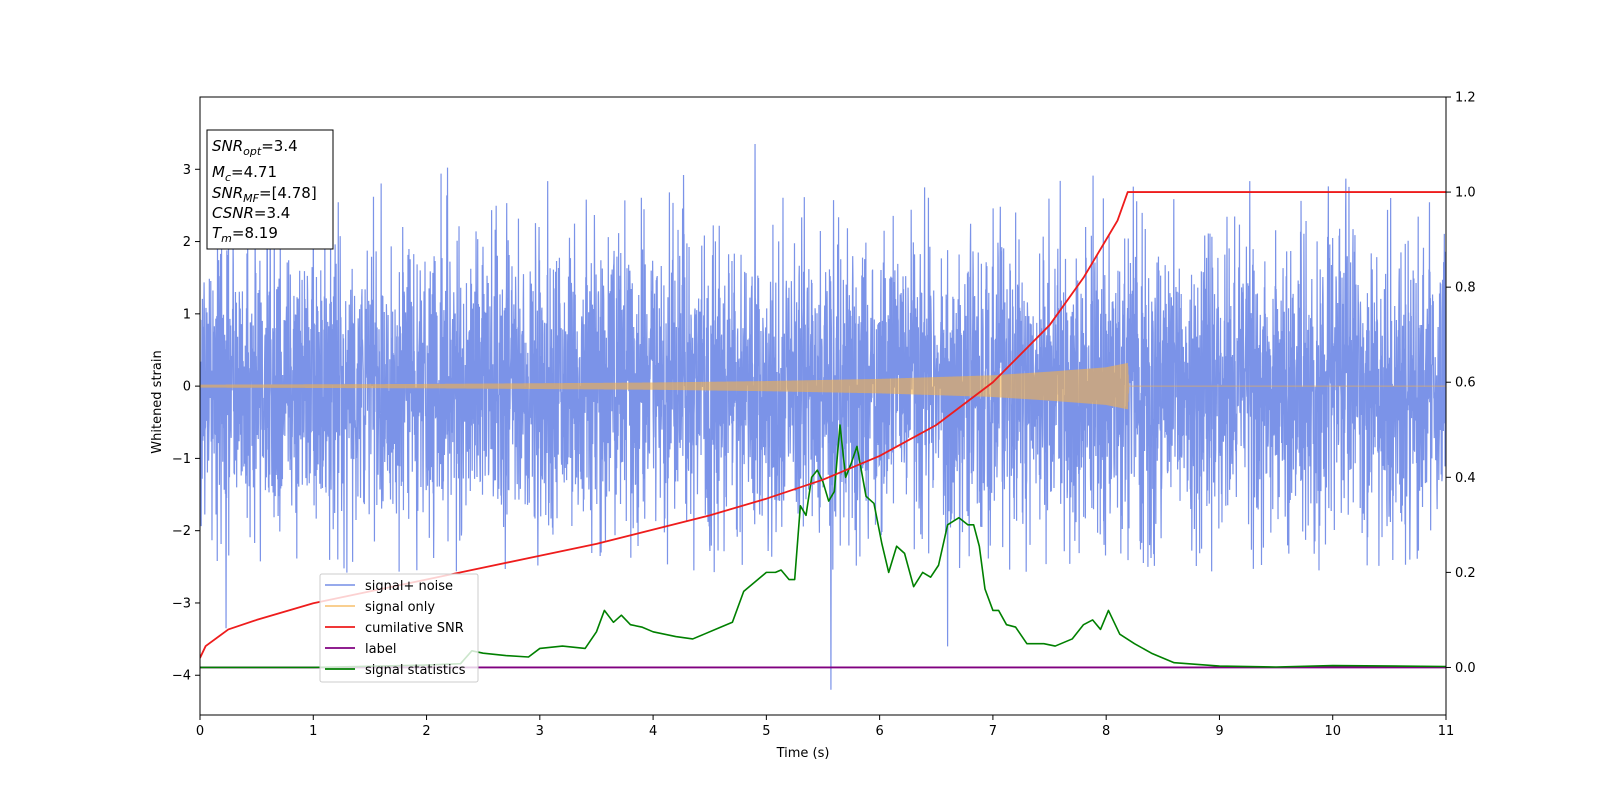  What do you see at coordinates (244, 173) in the screenshot?
I see `info-mc: Mc=4.71` at bounding box center [244, 173].